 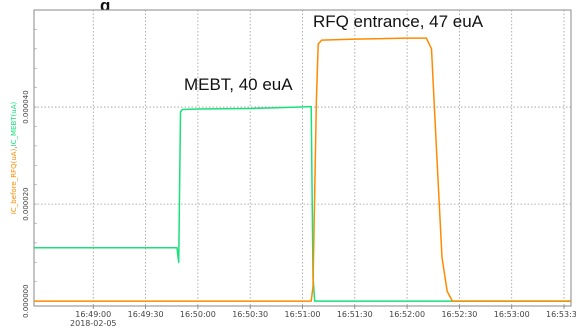 What do you see at coordinates (303, 314) in the screenshot?
I see `x-tick-label: 16:51:00` at bounding box center [303, 314].